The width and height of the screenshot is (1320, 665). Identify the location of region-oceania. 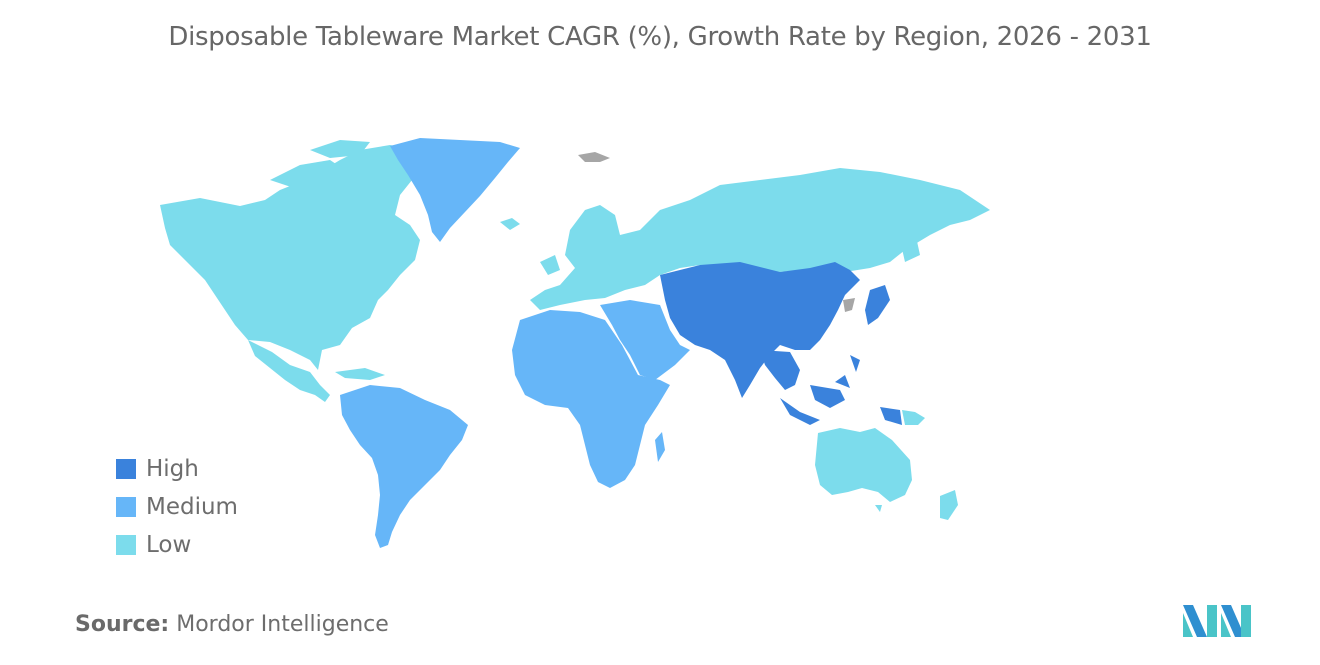
(886, 465).